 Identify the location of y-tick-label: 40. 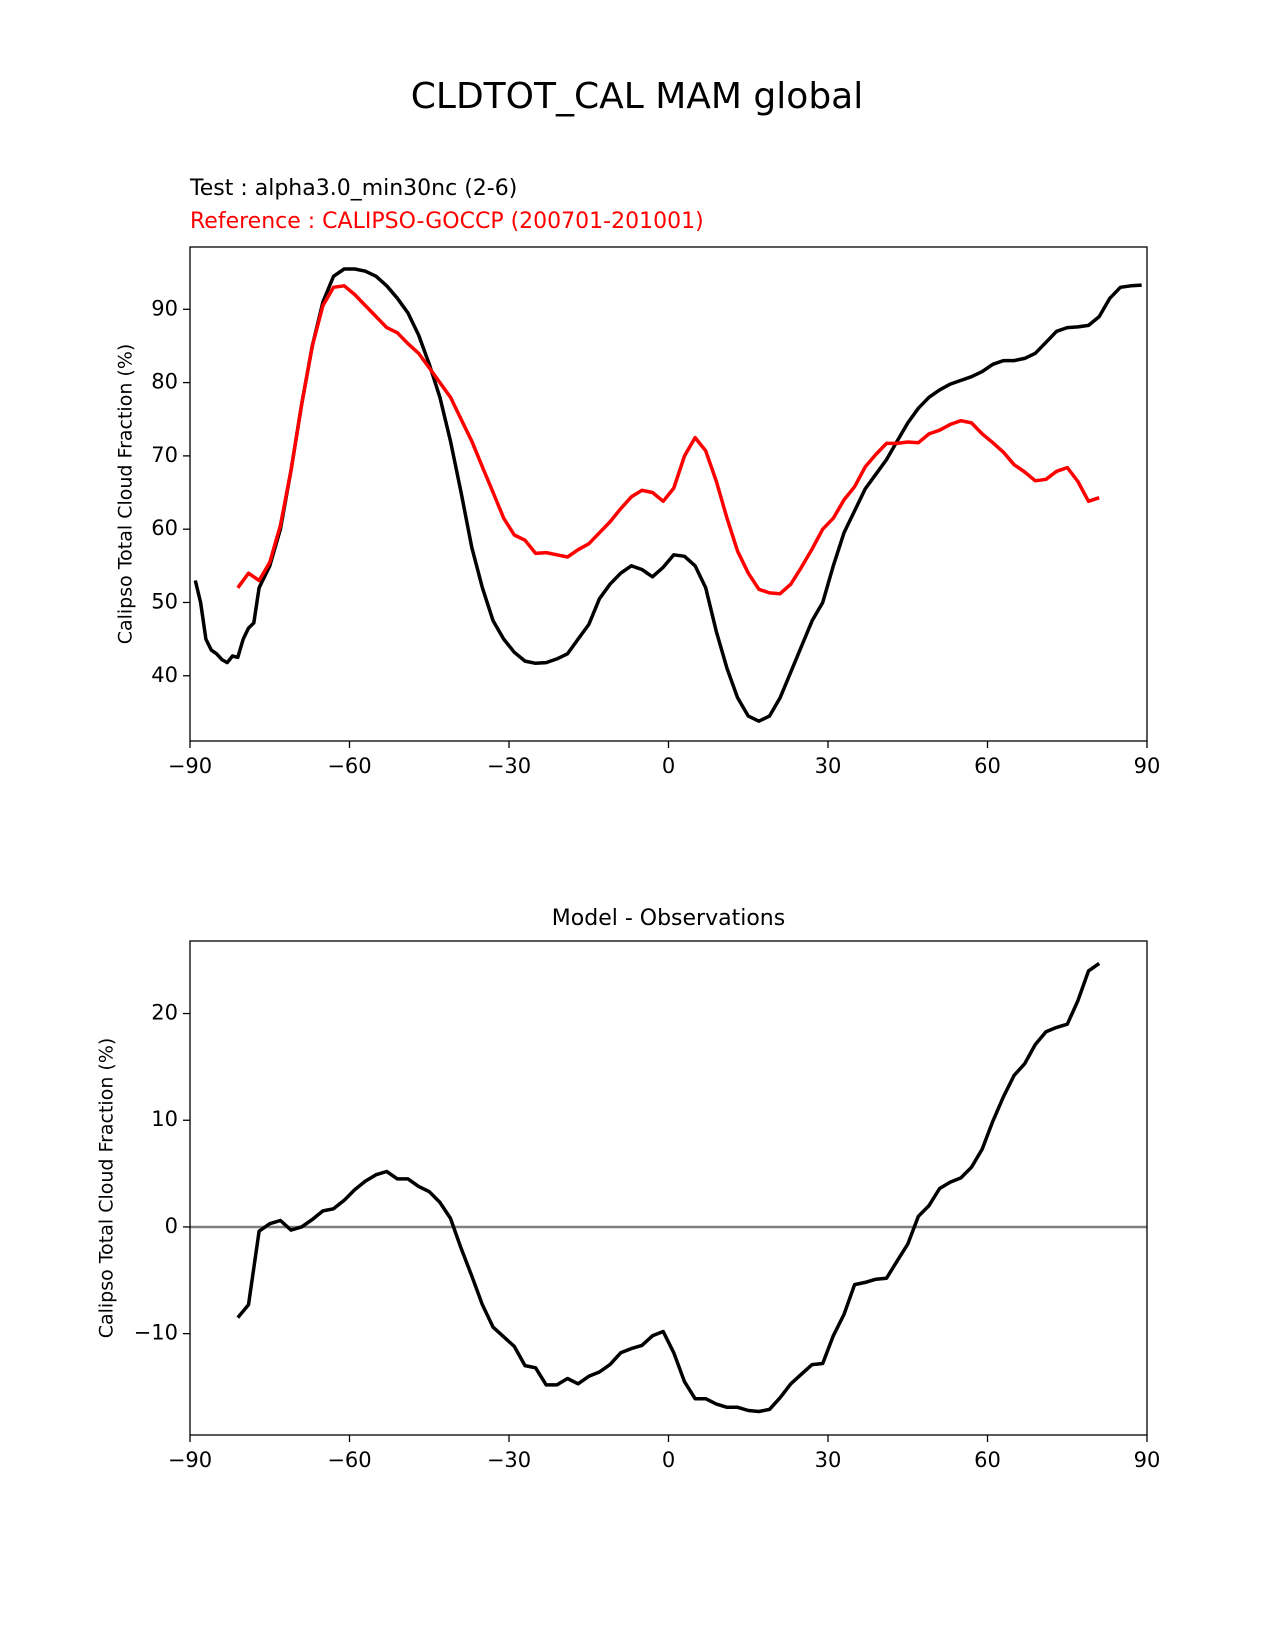
(164, 675).